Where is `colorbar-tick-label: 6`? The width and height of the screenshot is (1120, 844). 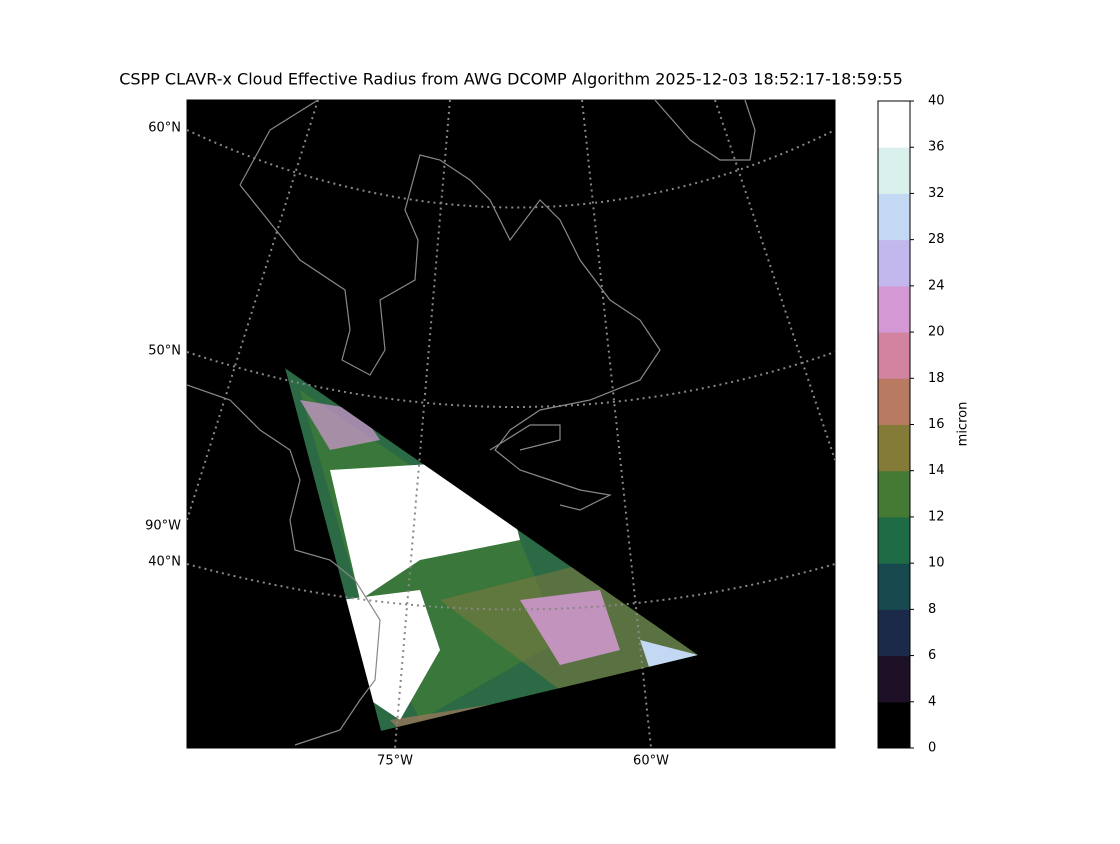
colorbar-tick-label: 6 is located at coordinates (932, 655).